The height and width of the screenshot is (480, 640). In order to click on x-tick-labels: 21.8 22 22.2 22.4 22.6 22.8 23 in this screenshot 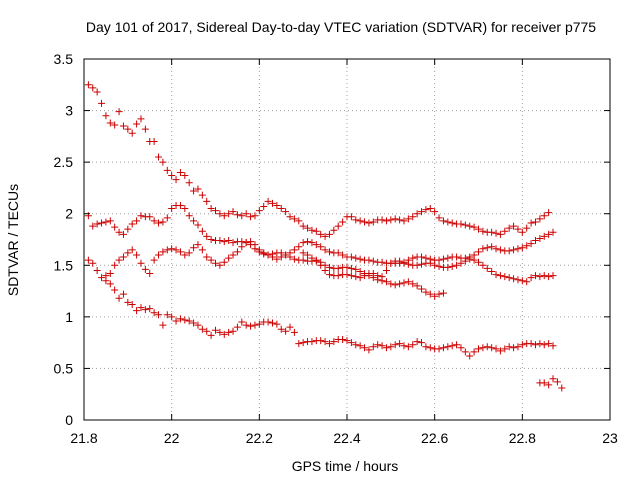, I will do `click(344, 438)`.